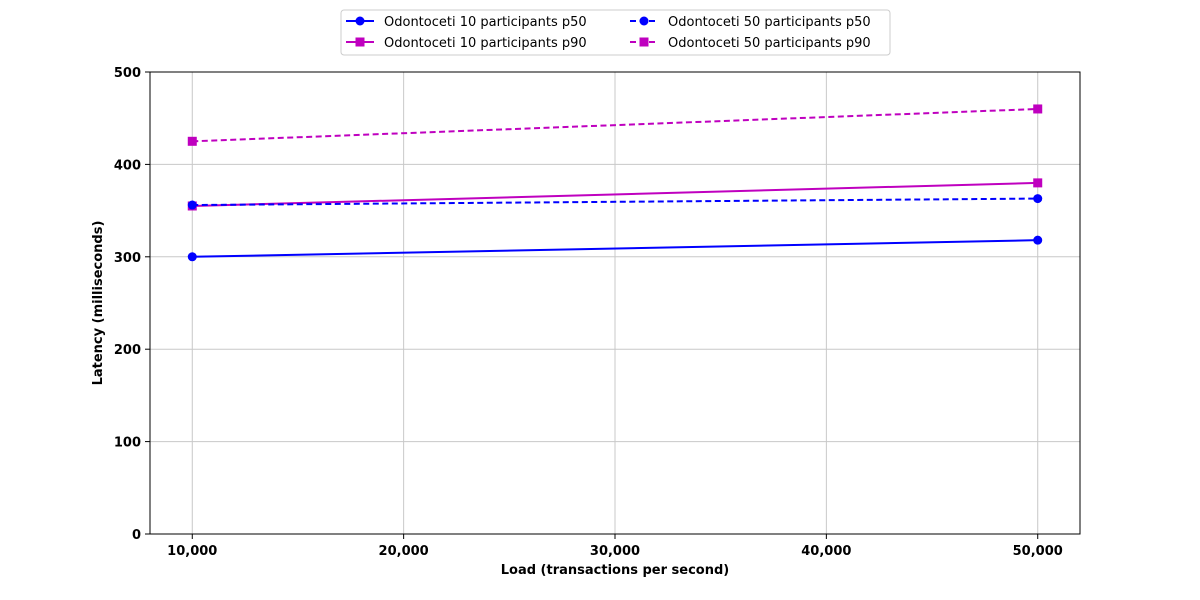 The width and height of the screenshot is (1200, 600). What do you see at coordinates (127, 165) in the screenshot?
I see `y-tick-label: 400` at bounding box center [127, 165].